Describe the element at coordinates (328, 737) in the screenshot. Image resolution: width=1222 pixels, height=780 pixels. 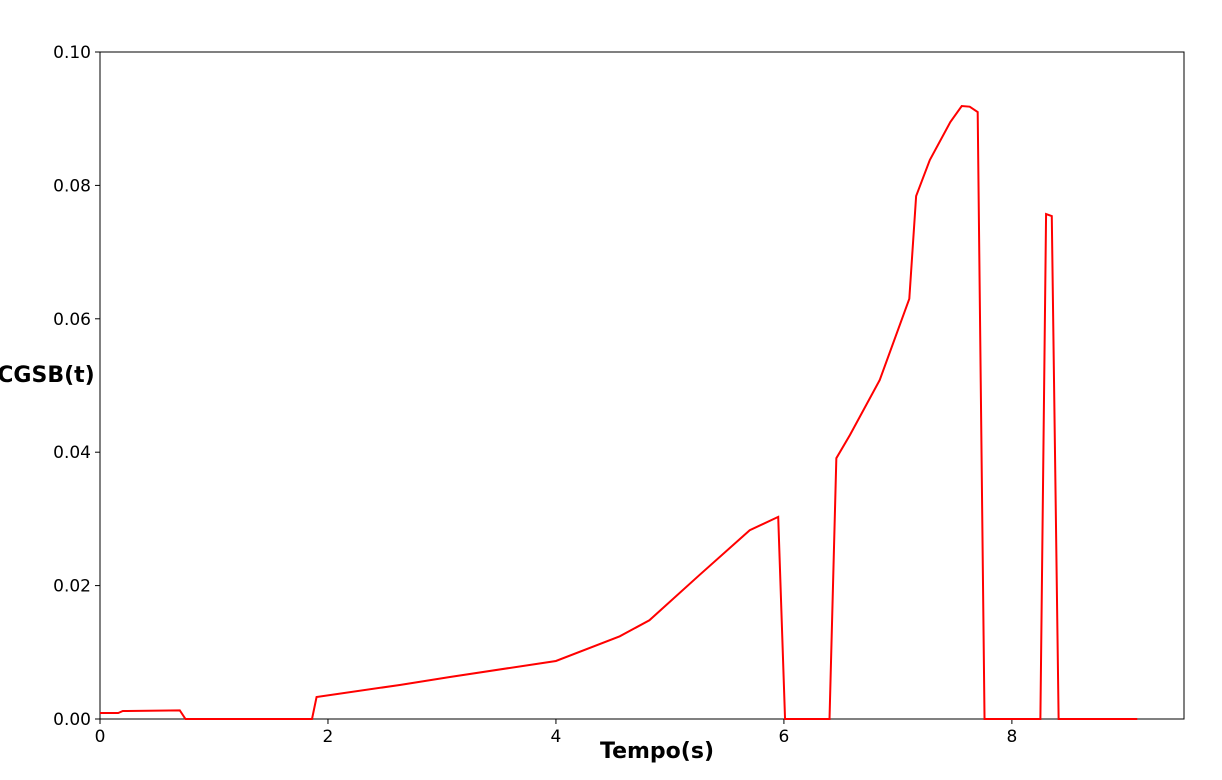
I see `x-tick-label: 2` at that location.